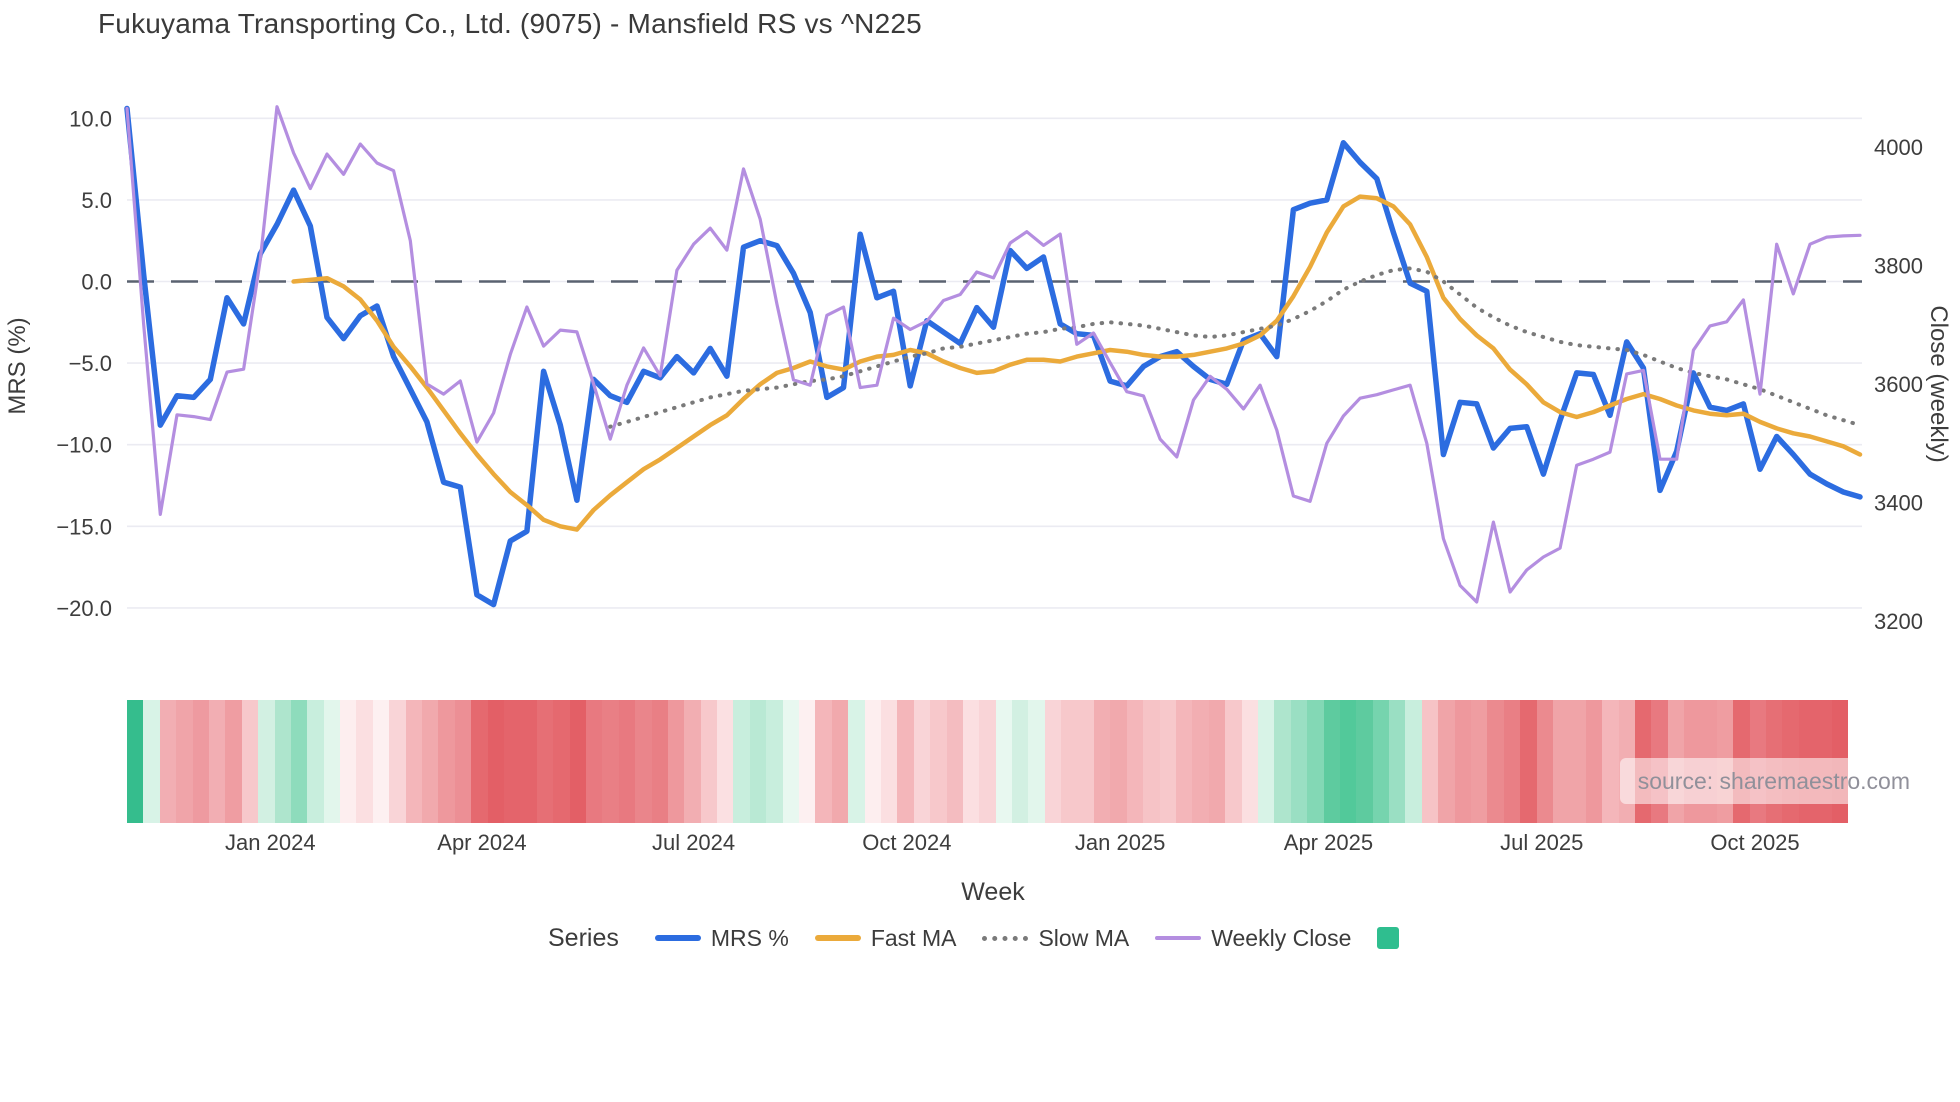  What do you see at coordinates (1898, 503) in the screenshot?
I see `y-tick-label-right: 3400` at bounding box center [1898, 503].